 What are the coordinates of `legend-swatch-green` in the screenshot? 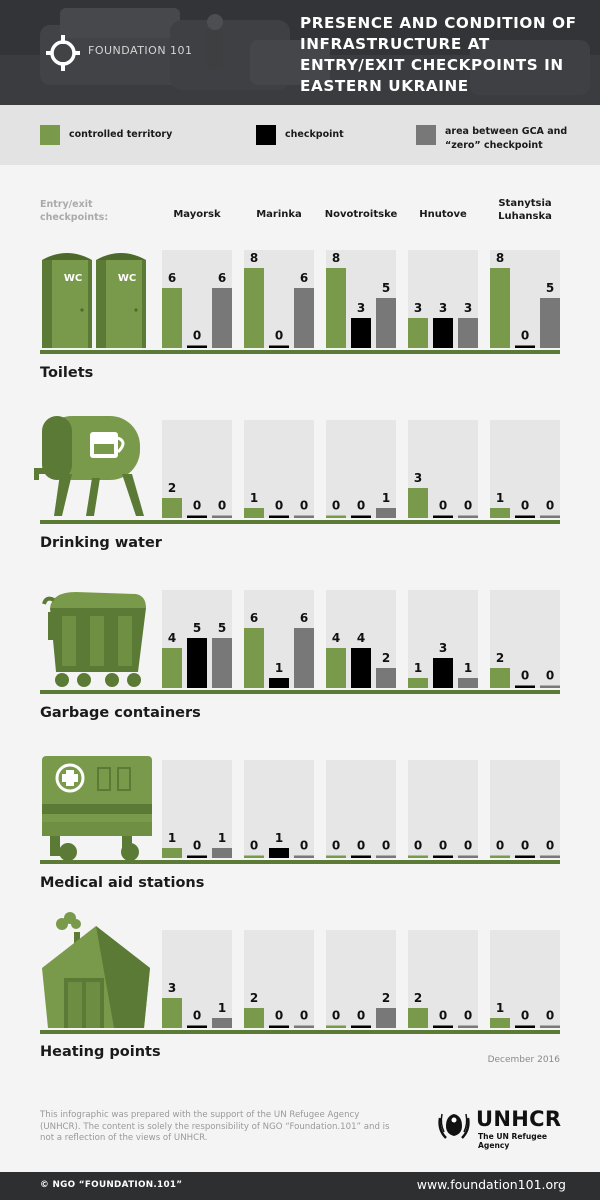 It's located at (50, 135).